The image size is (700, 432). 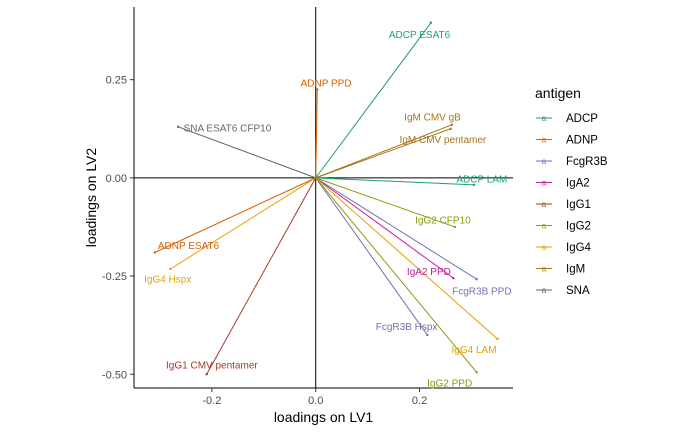 What do you see at coordinates (481, 180) in the screenshot?
I see `vector-label-adcp-lam: ADCP LAM` at bounding box center [481, 180].